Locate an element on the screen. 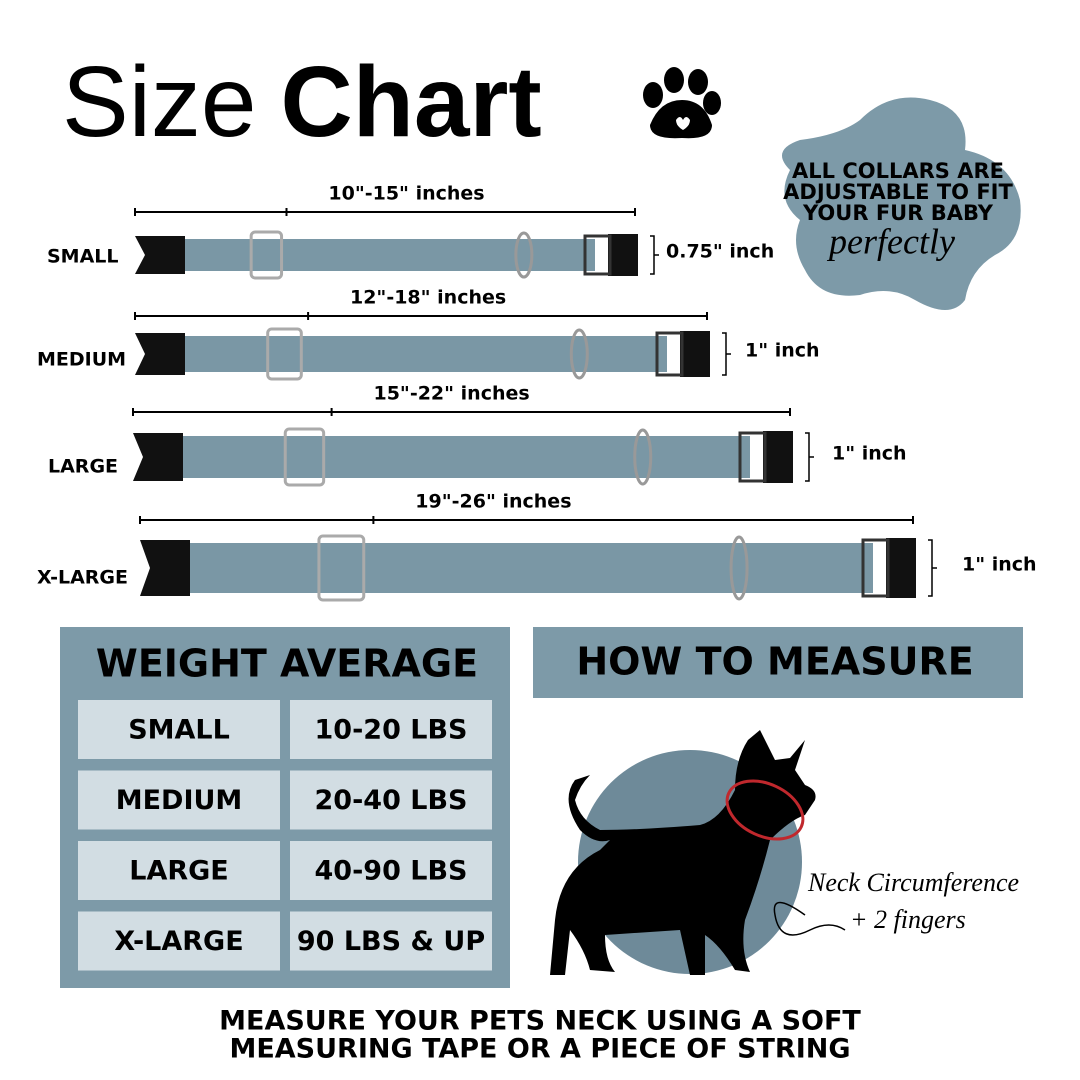  collar: SMALL 10"-15" inches 0.75" inch is located at coordinates (410, 231).